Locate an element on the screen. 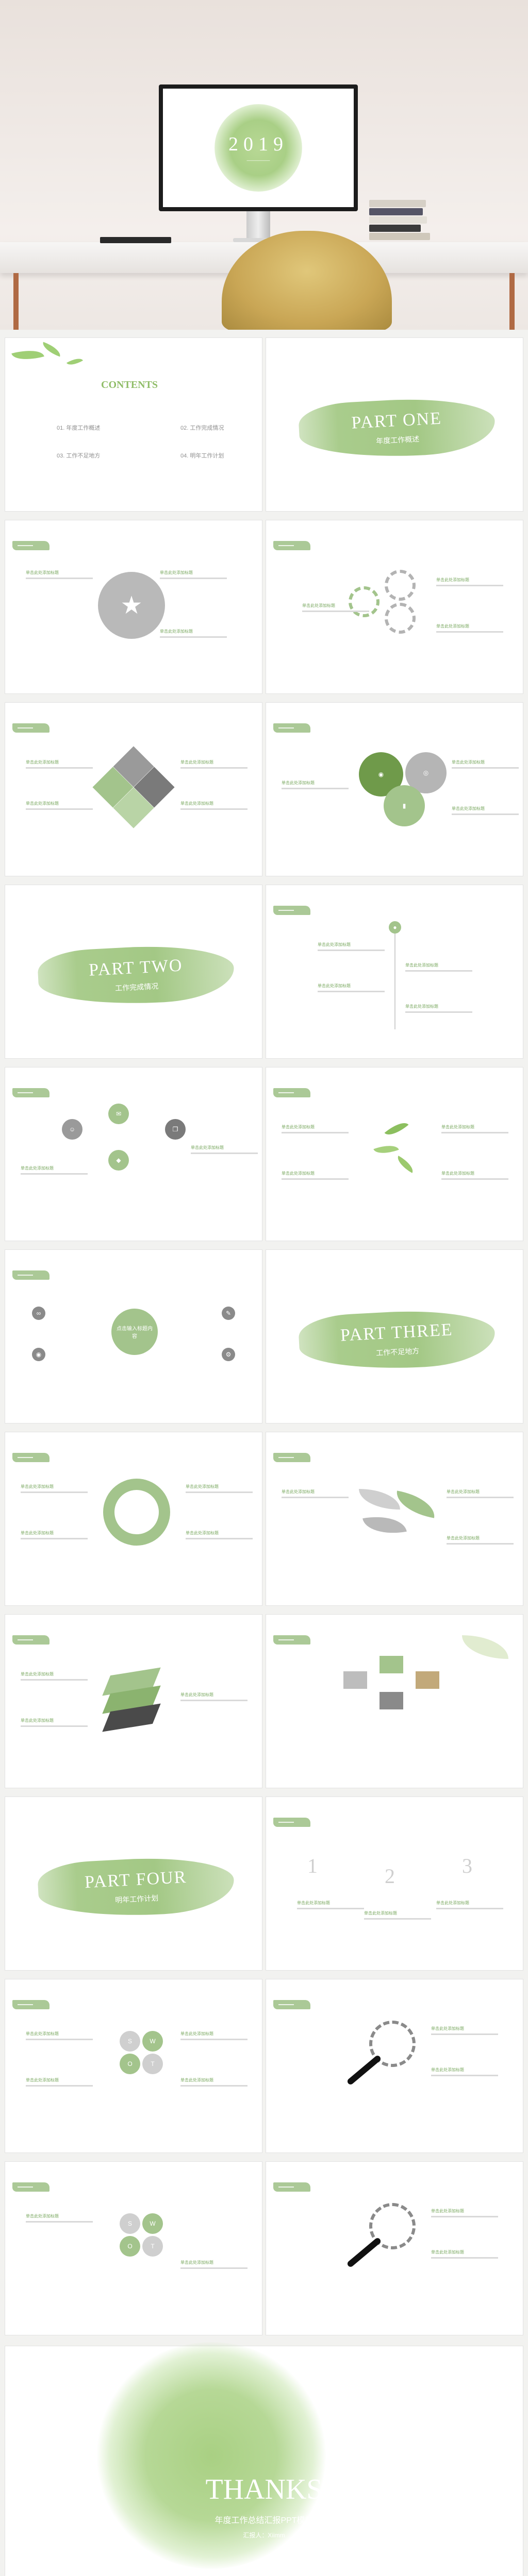  center-title-circle: 点击输入标题内容 is located at coordinates (134, 1332).